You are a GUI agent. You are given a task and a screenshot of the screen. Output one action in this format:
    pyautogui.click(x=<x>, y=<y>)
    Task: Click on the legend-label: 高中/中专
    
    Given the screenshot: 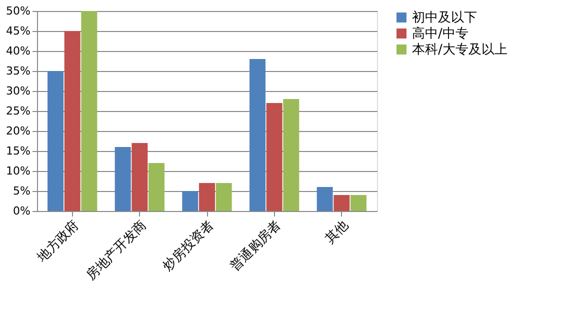 What is the action you would take?
    pyautogui.click(x=440, y=34)
    